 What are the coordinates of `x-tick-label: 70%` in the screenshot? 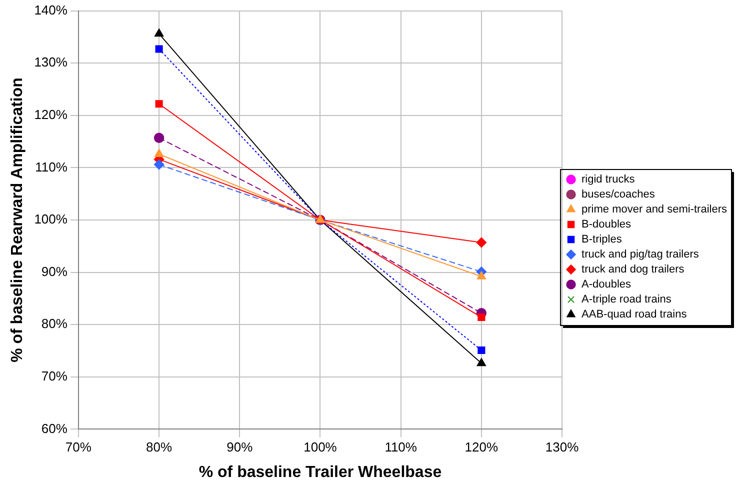 It's located at (78, 447).